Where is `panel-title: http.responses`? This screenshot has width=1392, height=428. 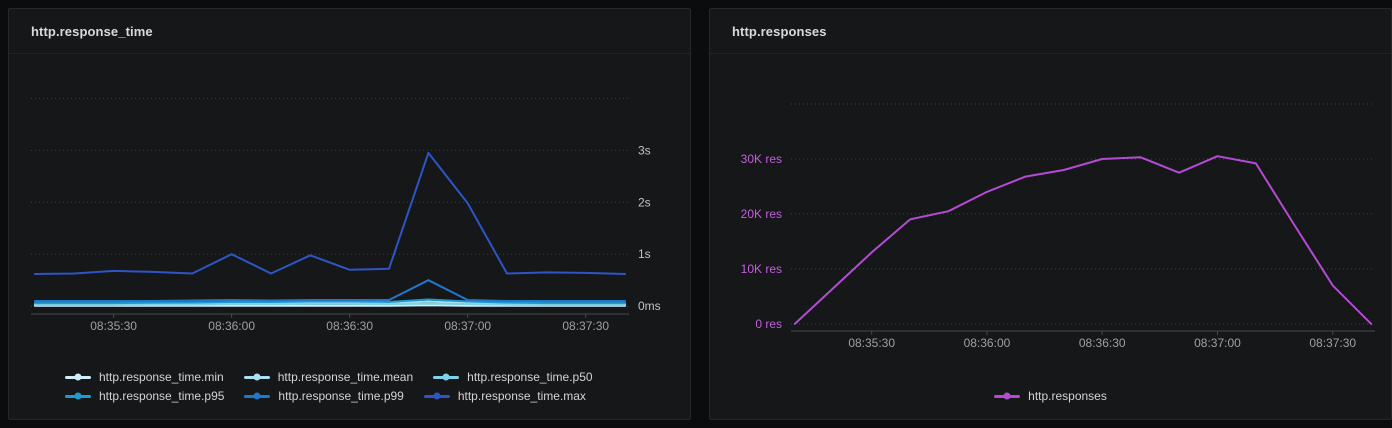 panel-title: http.responses is located at coordinates (779, 31).